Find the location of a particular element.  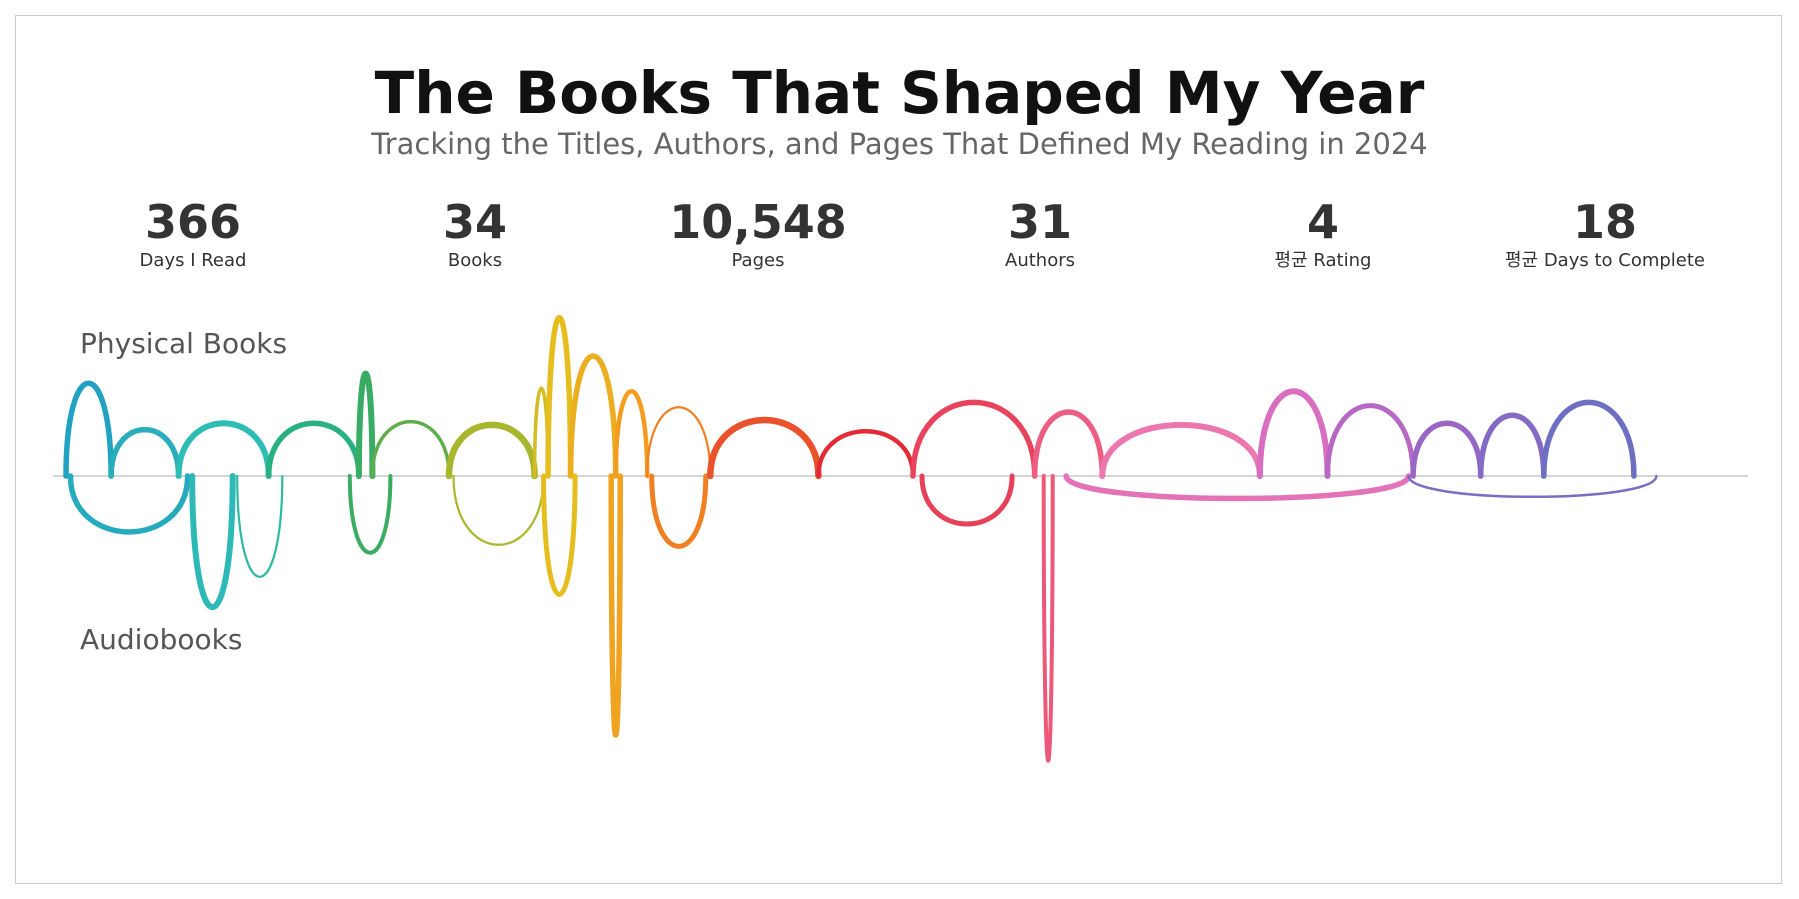

stat-pages: 10,548 Pages is located at coordinates (758, 234).